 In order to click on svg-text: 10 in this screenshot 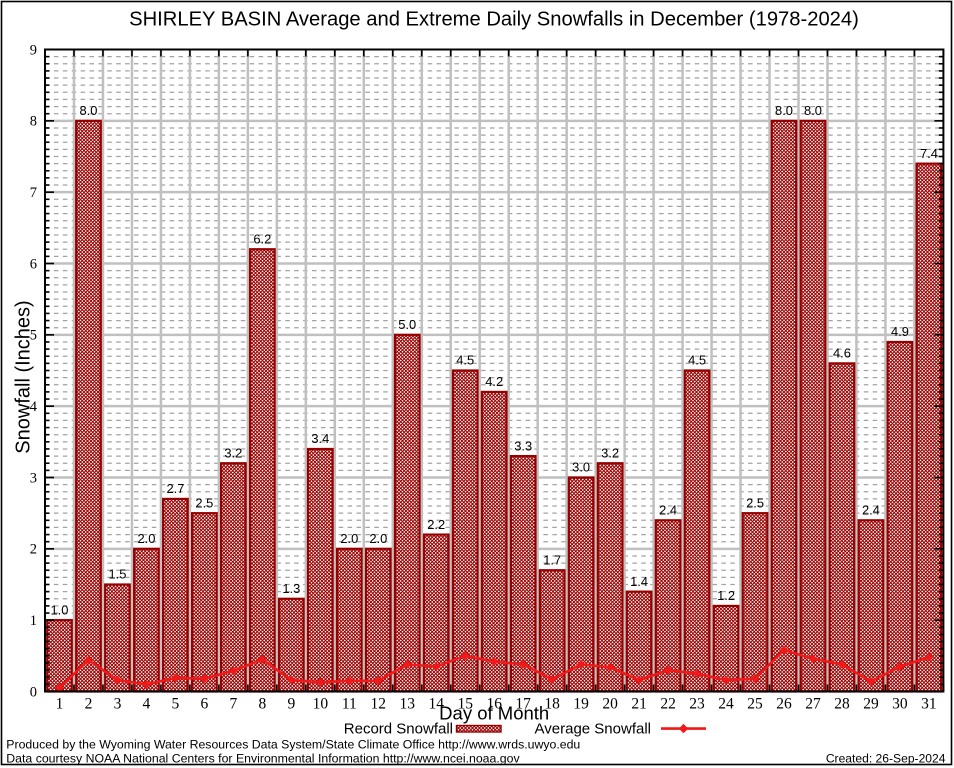, I will do `click(321, 704)`.